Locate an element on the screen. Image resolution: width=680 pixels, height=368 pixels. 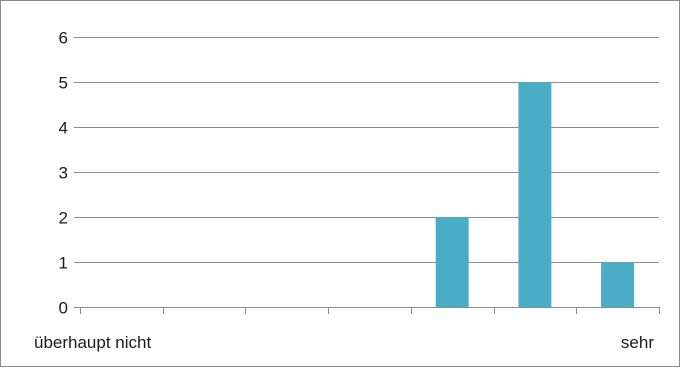
y-tick-label-3: 3 is located at coordinates (63, 173).